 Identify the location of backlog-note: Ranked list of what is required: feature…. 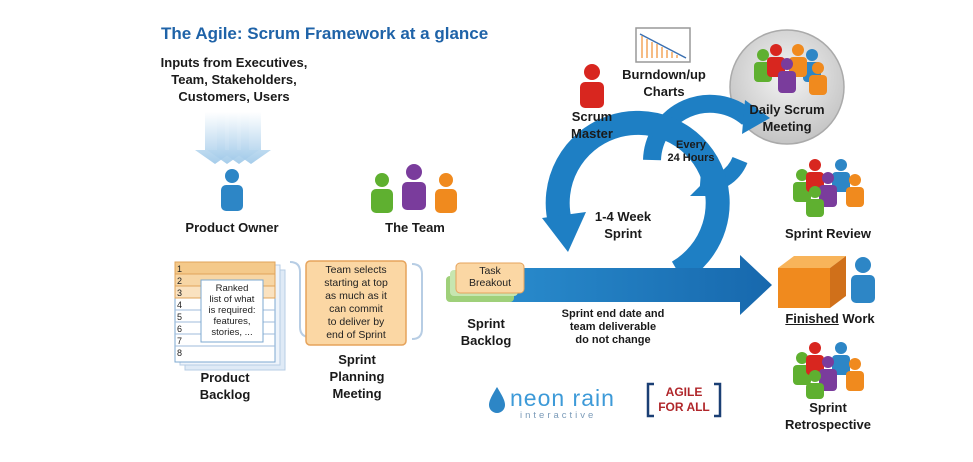
(232, 310).